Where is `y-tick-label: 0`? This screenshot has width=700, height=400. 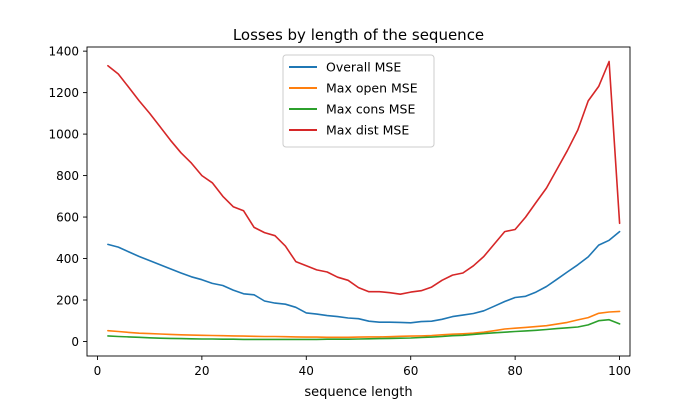
y-tick-label: 0 is located at coordinates (75, 342).